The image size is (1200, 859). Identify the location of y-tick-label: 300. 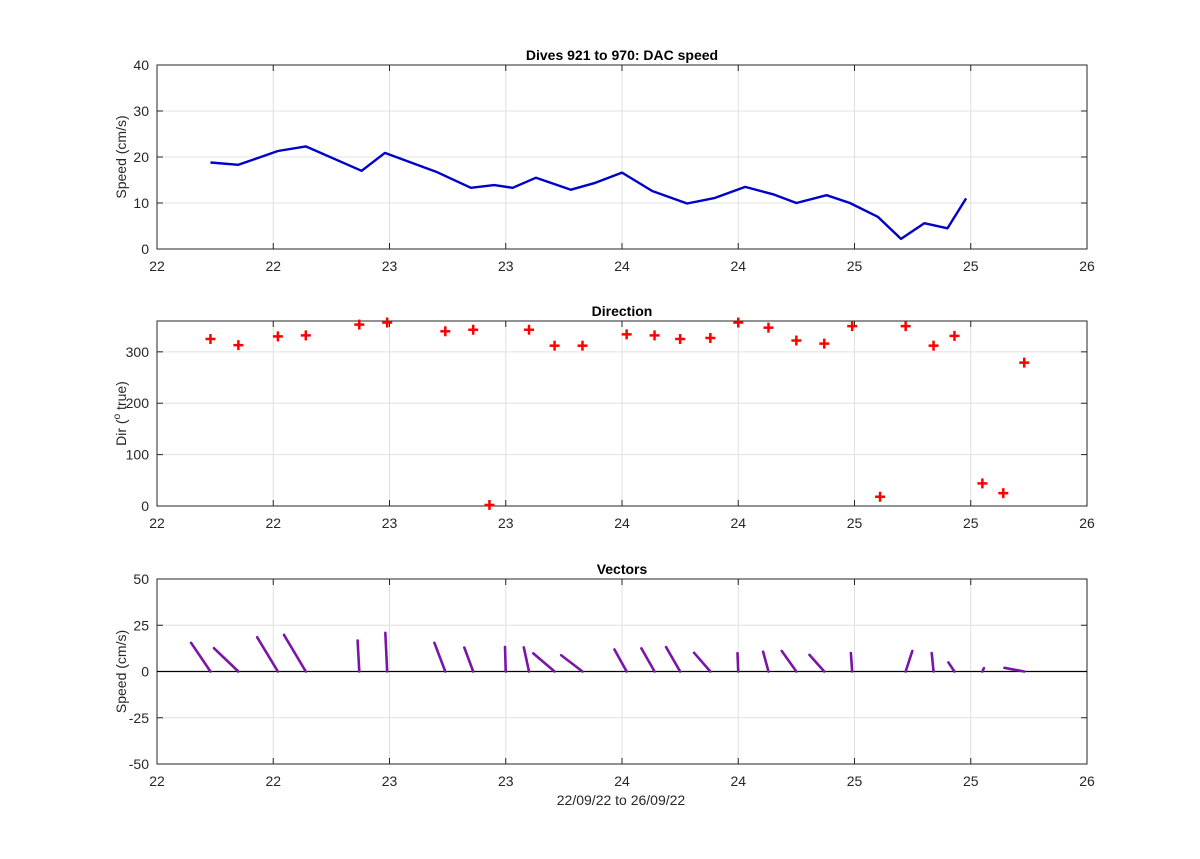
(138, 352).